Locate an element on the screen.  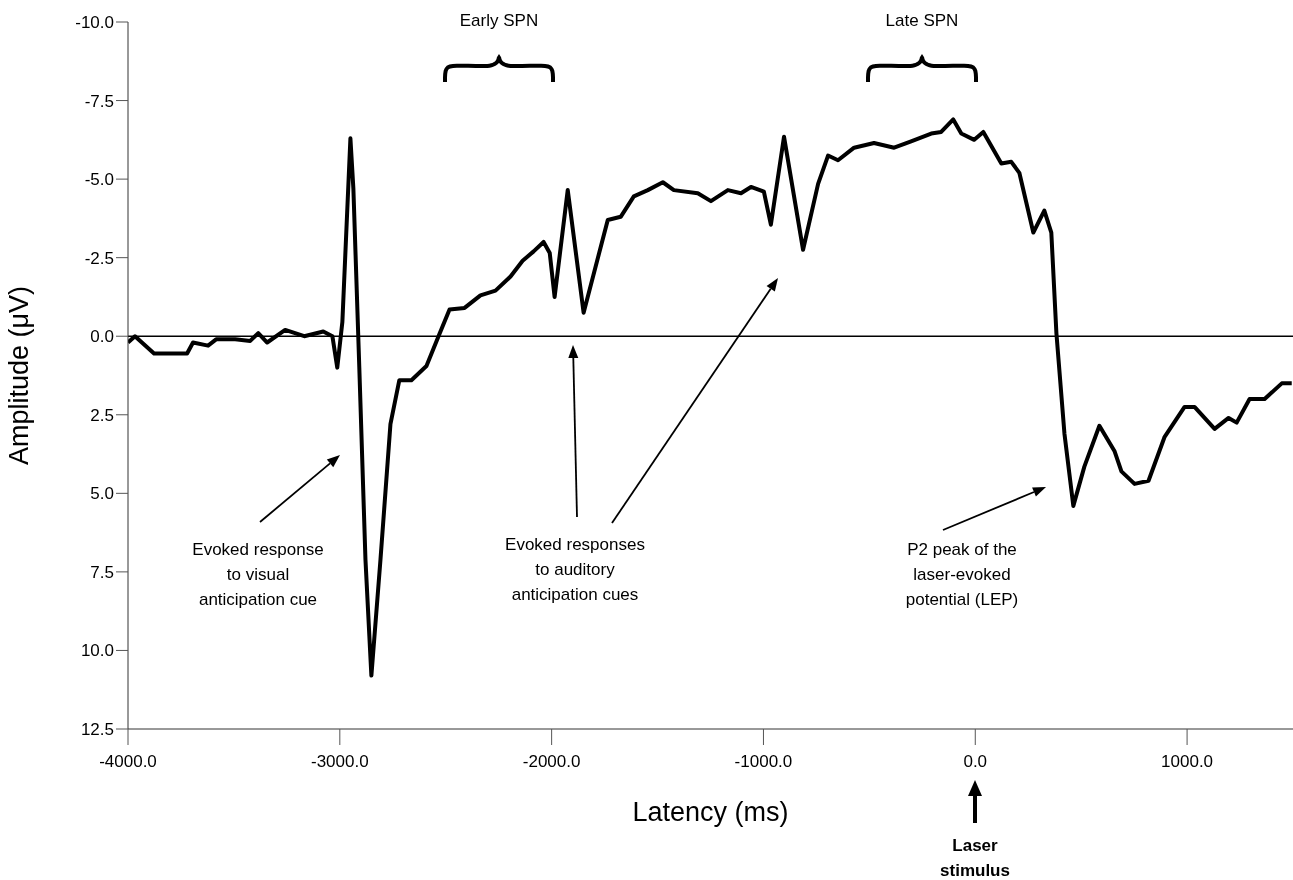
x-tick-label: 0.0 is located at coordinates (975, 762).